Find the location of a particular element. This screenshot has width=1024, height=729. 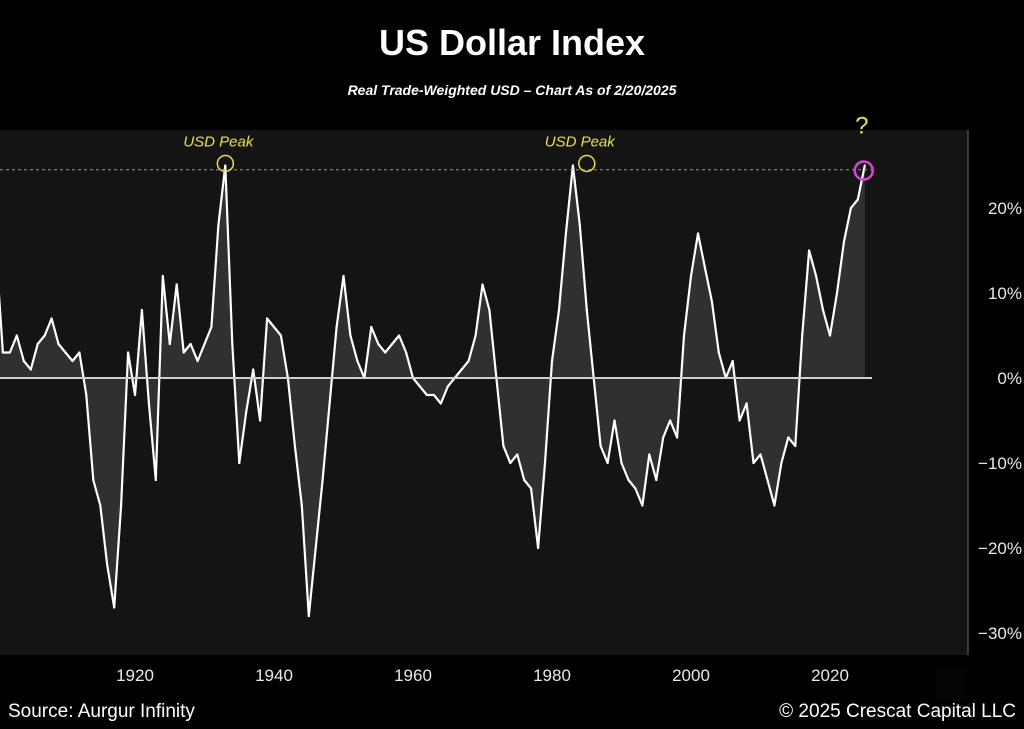

data-point-1936 is located at coordinates (246, 412).